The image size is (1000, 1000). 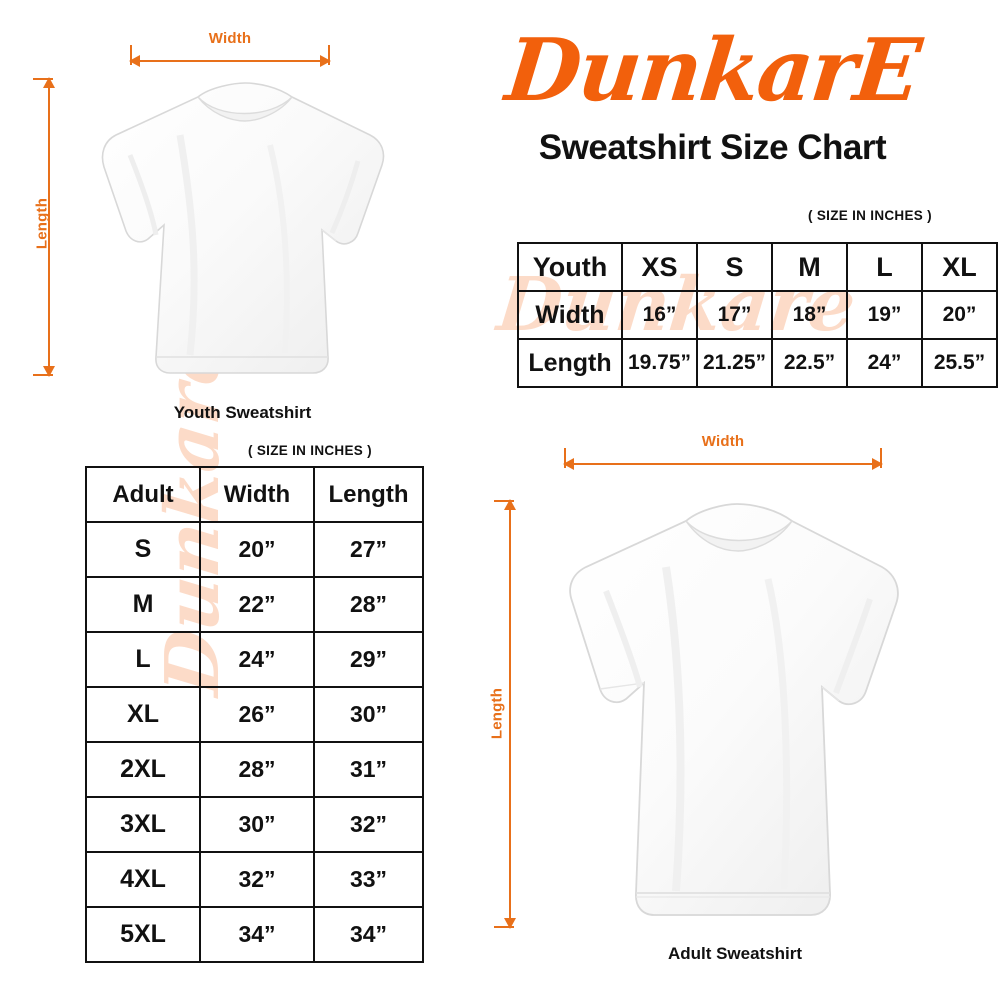 I want to click on adult-width-5xl: 34”, so click(x=257, y=934).